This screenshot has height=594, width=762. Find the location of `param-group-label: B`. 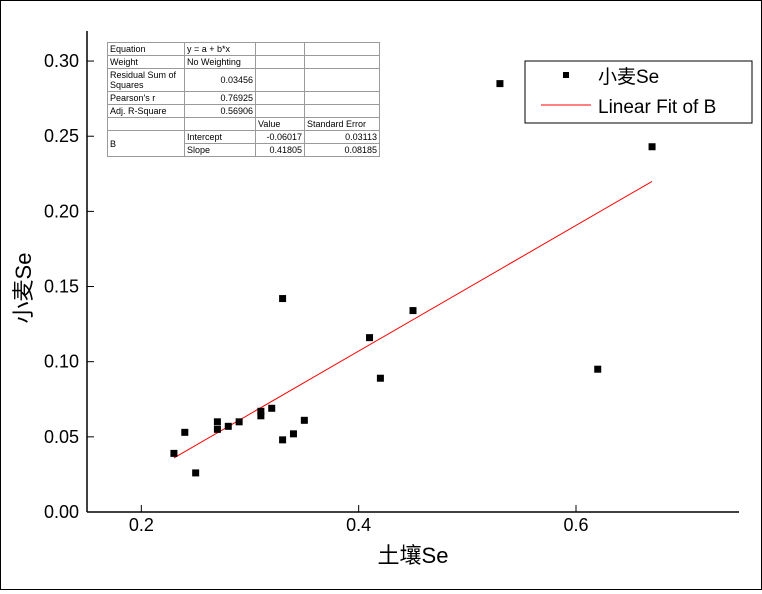

param-group-label: B is located at coordinates (146, 143).